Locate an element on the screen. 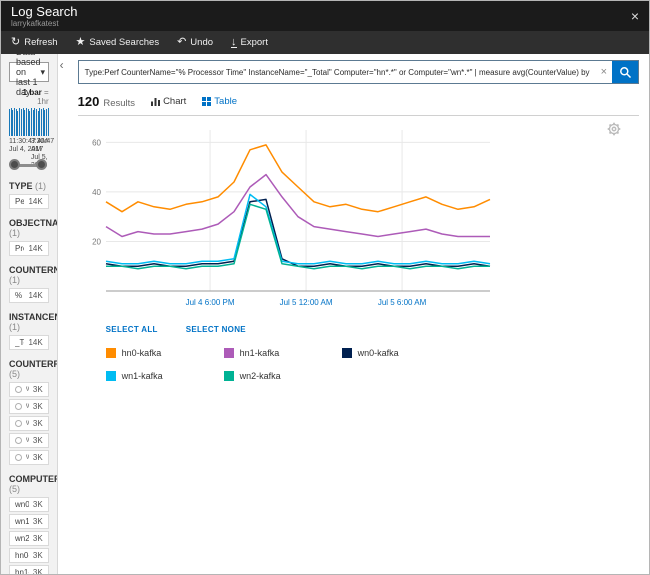 Image resolution: width=650 pixels, height=575 pixels. time-histogram is located at coordinates (29, 122).